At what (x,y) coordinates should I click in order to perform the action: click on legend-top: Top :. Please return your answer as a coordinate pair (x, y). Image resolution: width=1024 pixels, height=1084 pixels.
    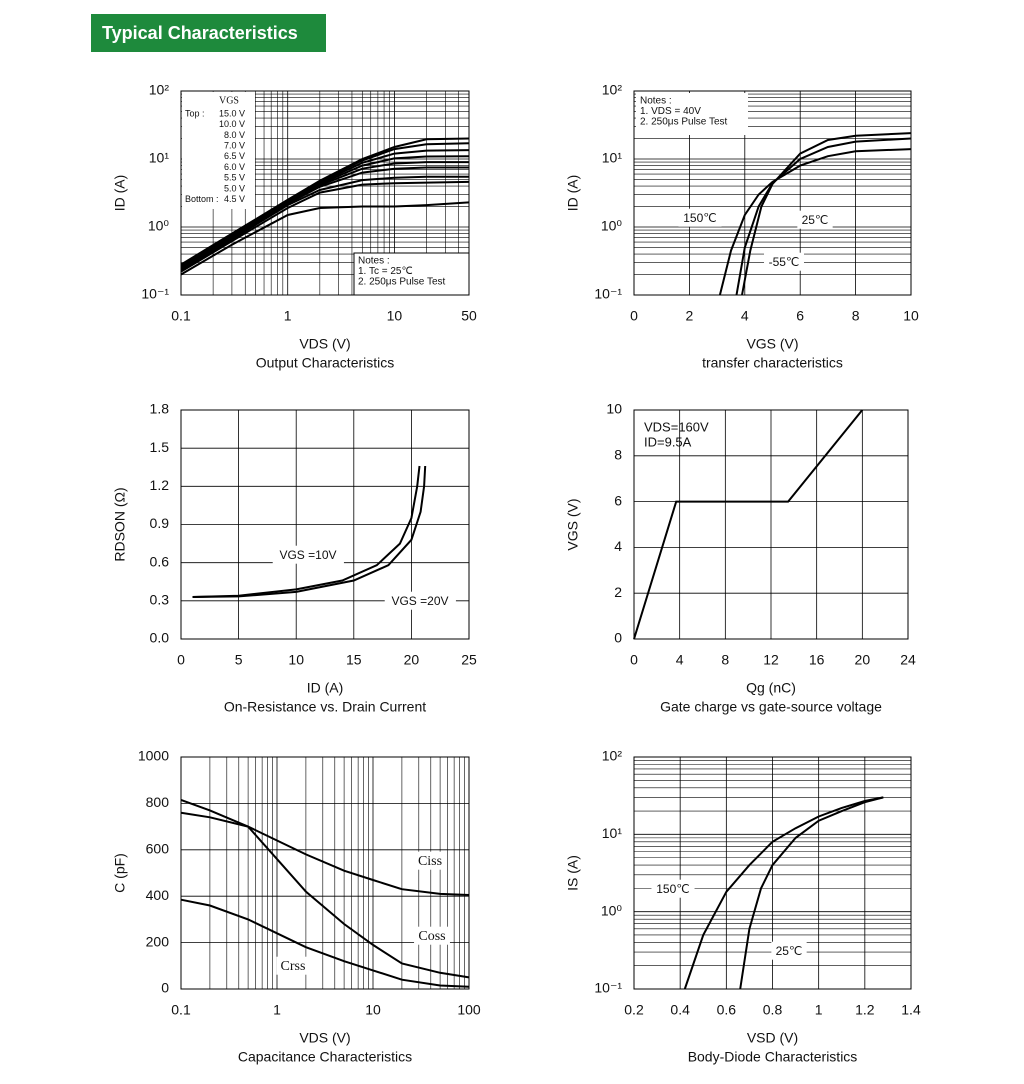
    Looking at the image, I should click on (195, 113).